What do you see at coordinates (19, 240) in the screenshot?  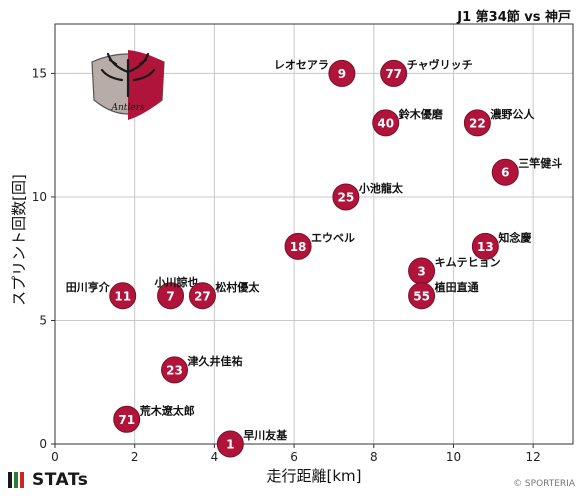 I see `y-axis-label: スプリント回数[回]` at bounding box center [19, 240].